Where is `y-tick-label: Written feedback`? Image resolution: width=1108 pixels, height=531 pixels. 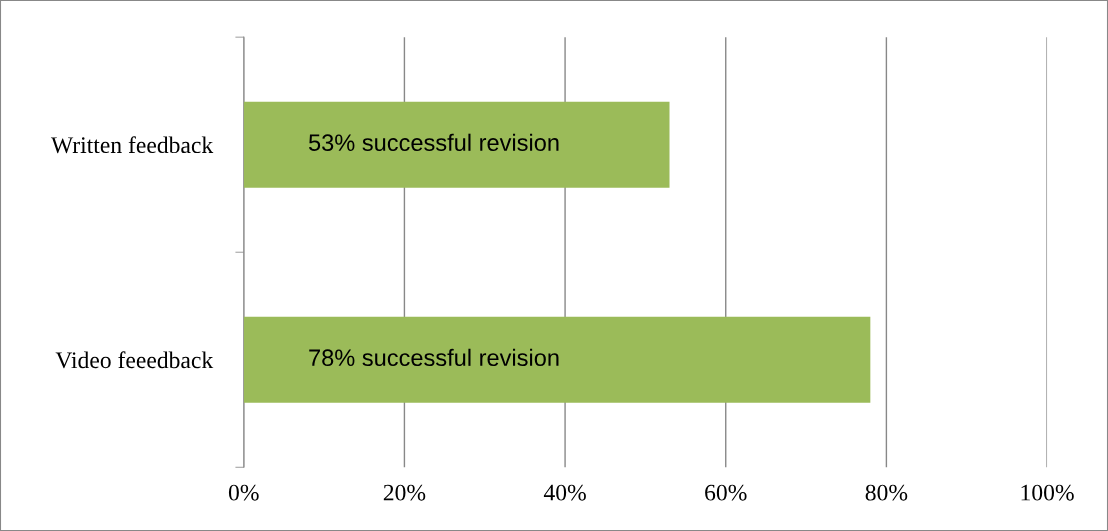
y-tick-label: Written feedback is located at coordinates (132, 145).